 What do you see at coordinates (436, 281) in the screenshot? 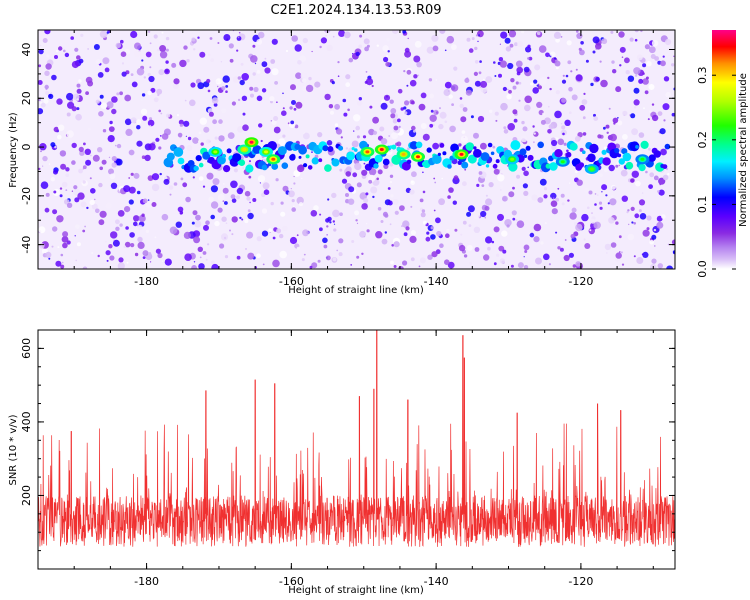
I see `x-tick-label: -140` at bounding box center [436, 281].